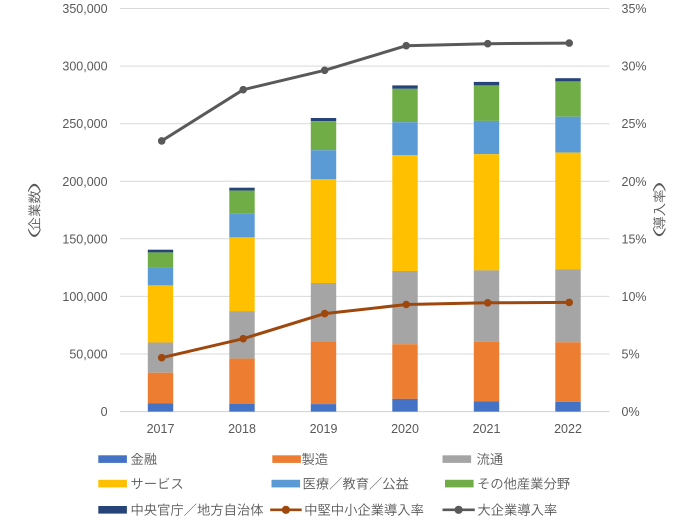 The width and height of the screenshot is (696, 527). Describe the element at coordinates (568, 429) in the screenshot. I see `svg-text: 2022` at that location.